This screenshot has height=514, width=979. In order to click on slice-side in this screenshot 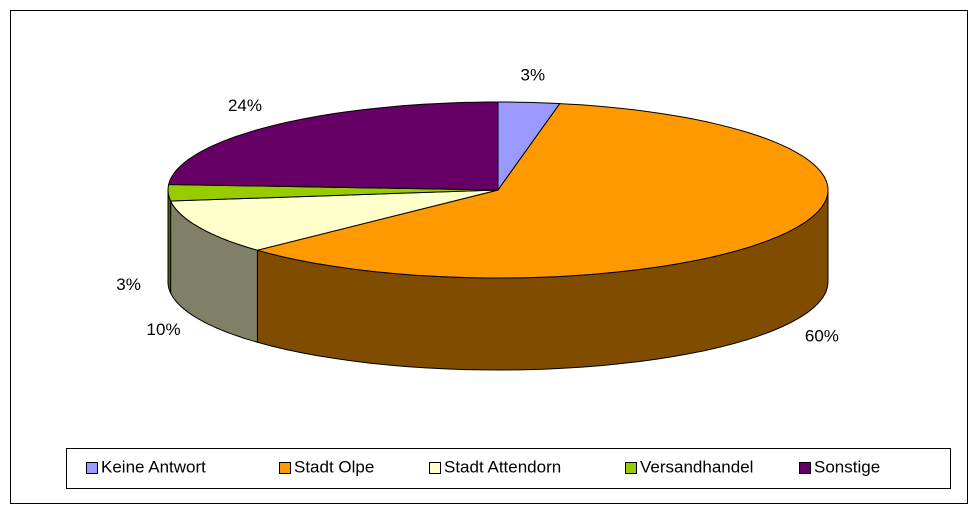, I will do `click(169, 242)`.